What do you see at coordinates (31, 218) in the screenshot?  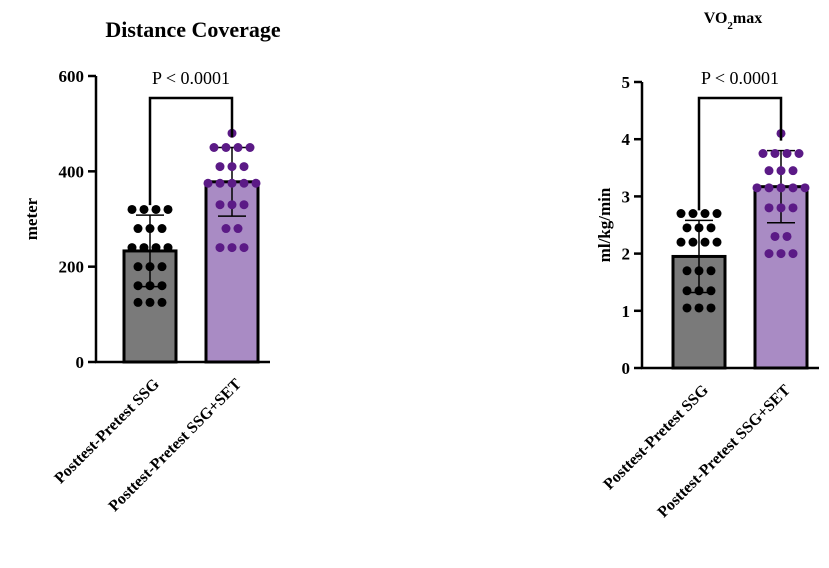 I see `y-axis-label: meter` at bounding box center [31, 218].